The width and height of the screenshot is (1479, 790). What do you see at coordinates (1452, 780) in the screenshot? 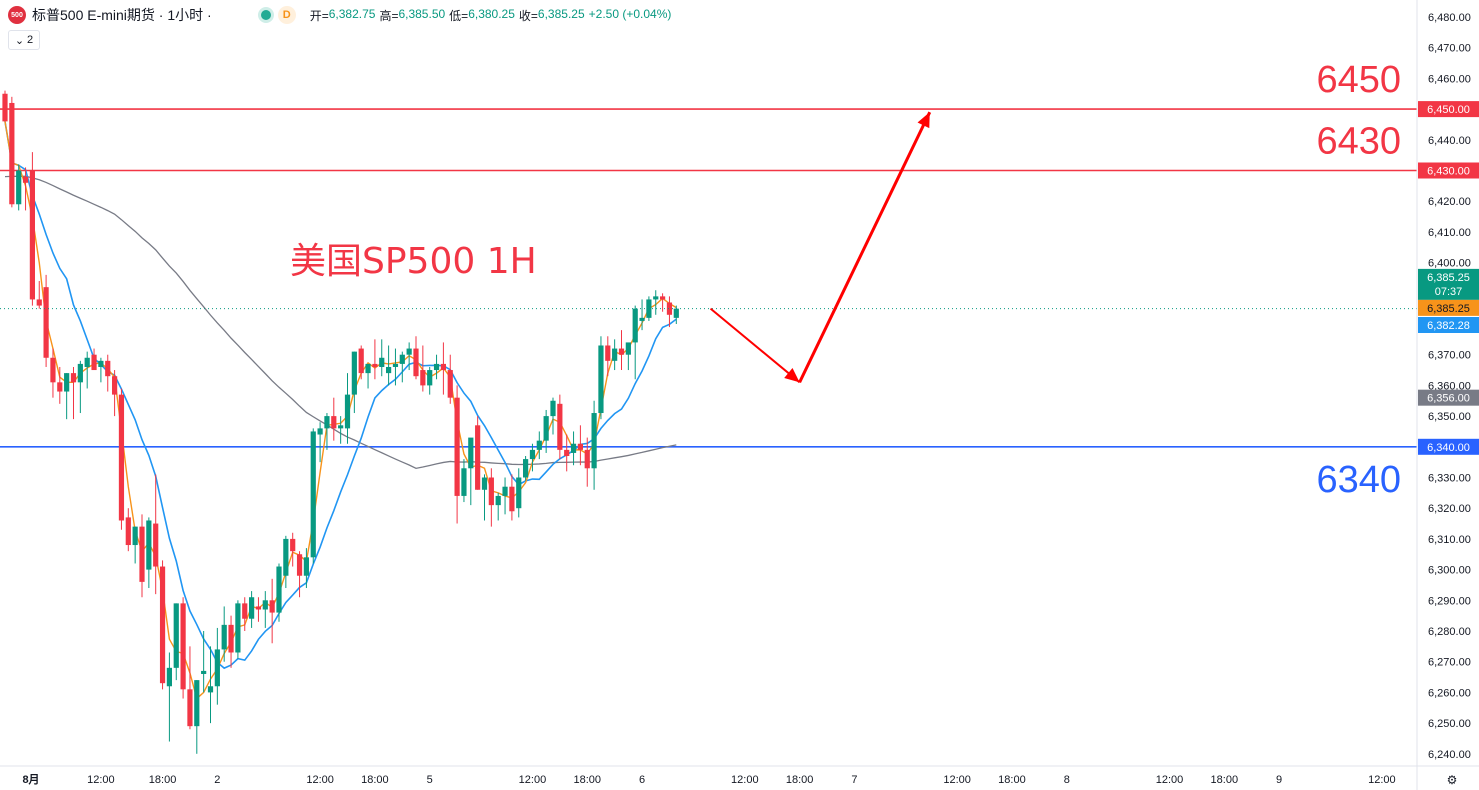
I see `gear-icon: ⚙` at bounding box center [1452, 780].